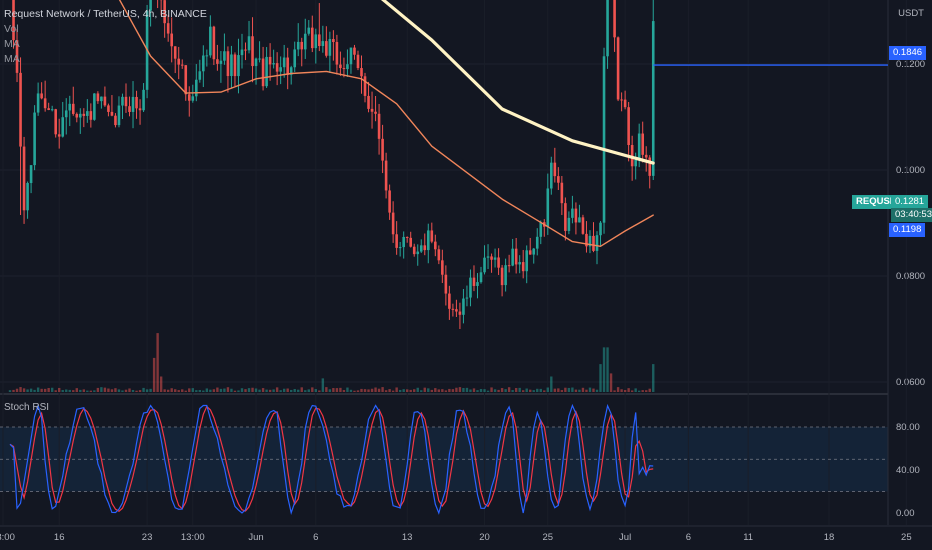 Image resolution: width=932 pixels, height=550 pixels. What do you see at coordinates (905, 513) in the screenshot?
I see `stoch-tick-label: 0.00` at bounding box center [905, 513].